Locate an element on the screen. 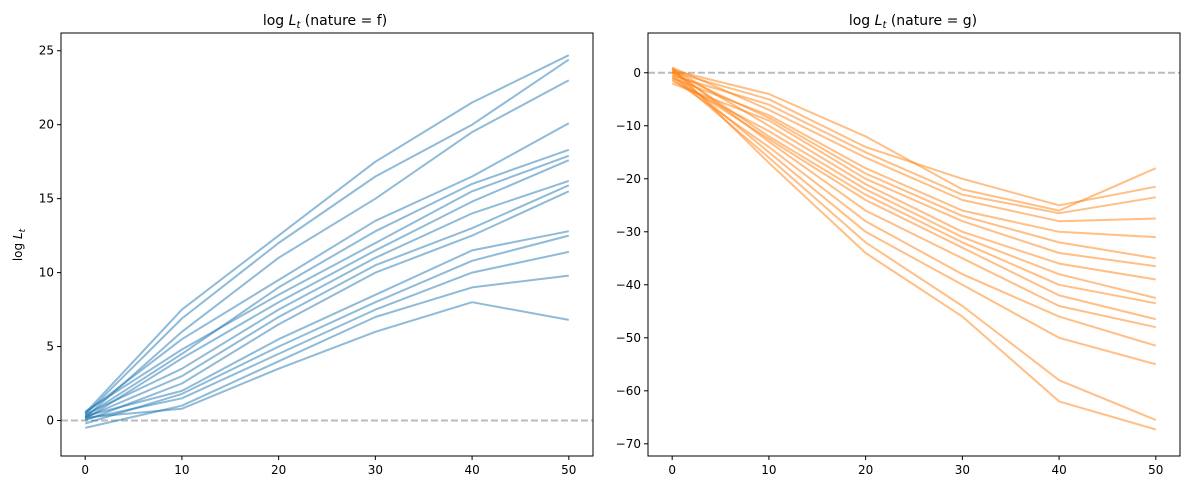 The height and width of the screenshot is (490, 1189). y-tick-label: 5 is located at coordinates (50, 347).